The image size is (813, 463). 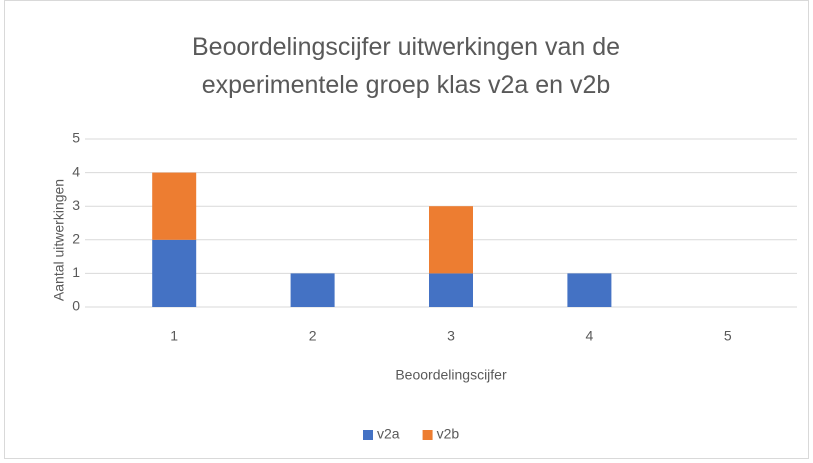 What do you see at coordinates (313, 336) in the screenshot?
I see `x-tick-label: 2` at bounding box center [313, 336].